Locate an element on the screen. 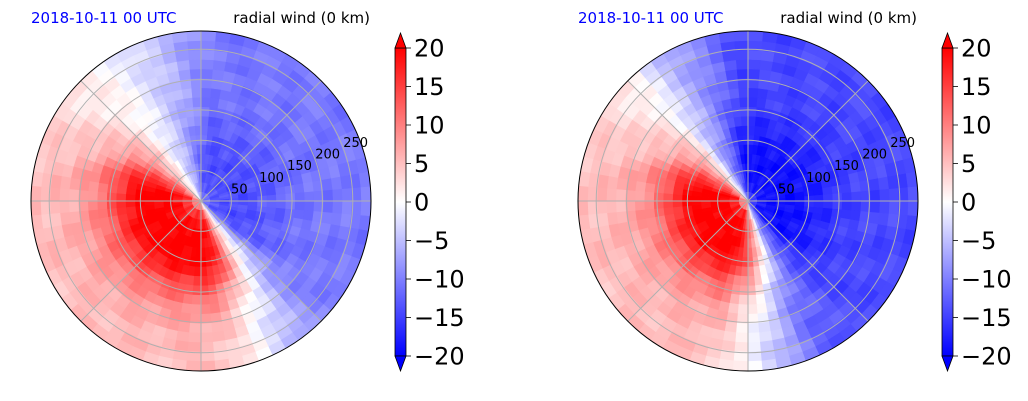 The image size is (1028, 401). panel-left-variable-title: radial wind (0 km) is located at coordinates (301, 18).